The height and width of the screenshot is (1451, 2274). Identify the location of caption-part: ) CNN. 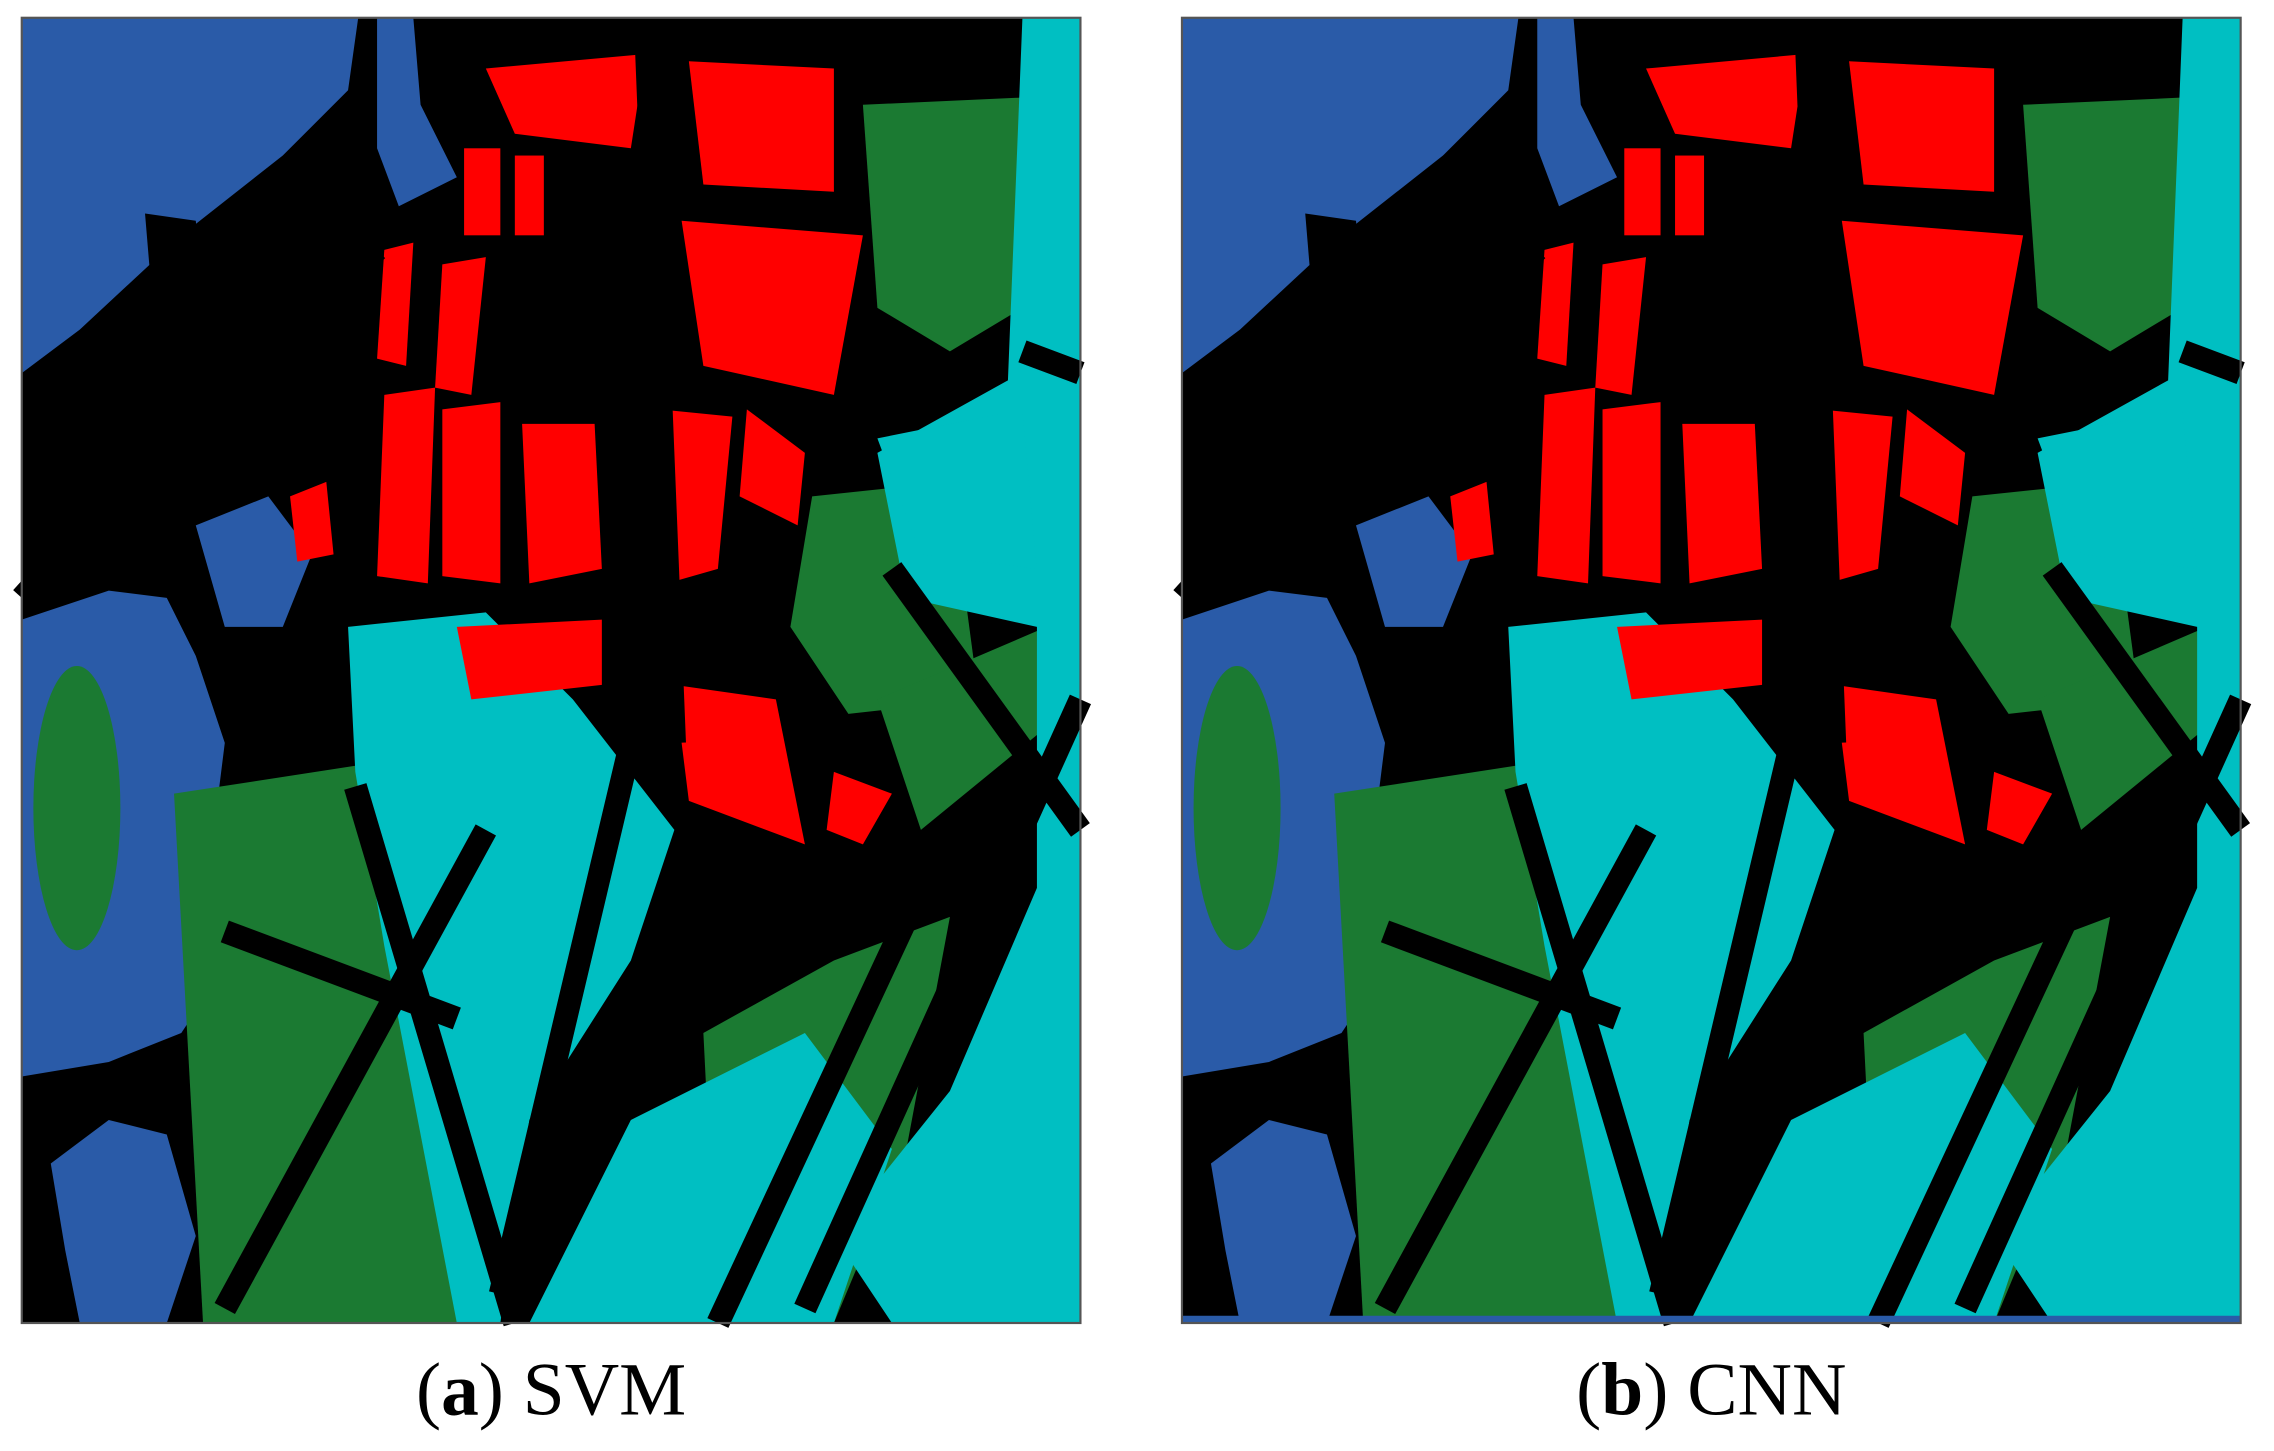
(1744, 1389).